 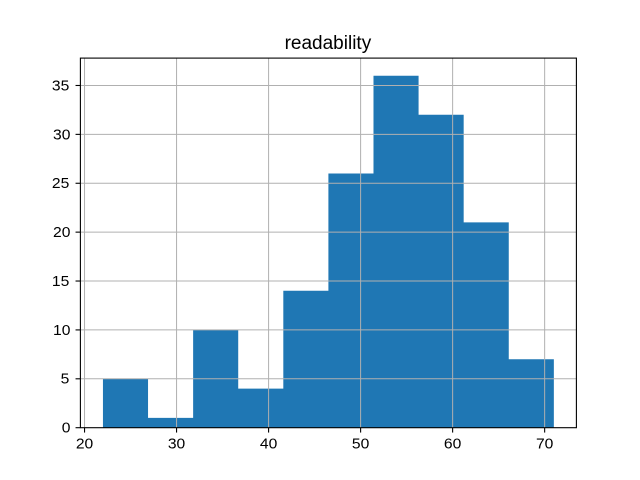 What do you see at coordinates (452, 445) in the screenshot?
I see `svg-text: 60` at bounding box center [452, 445].